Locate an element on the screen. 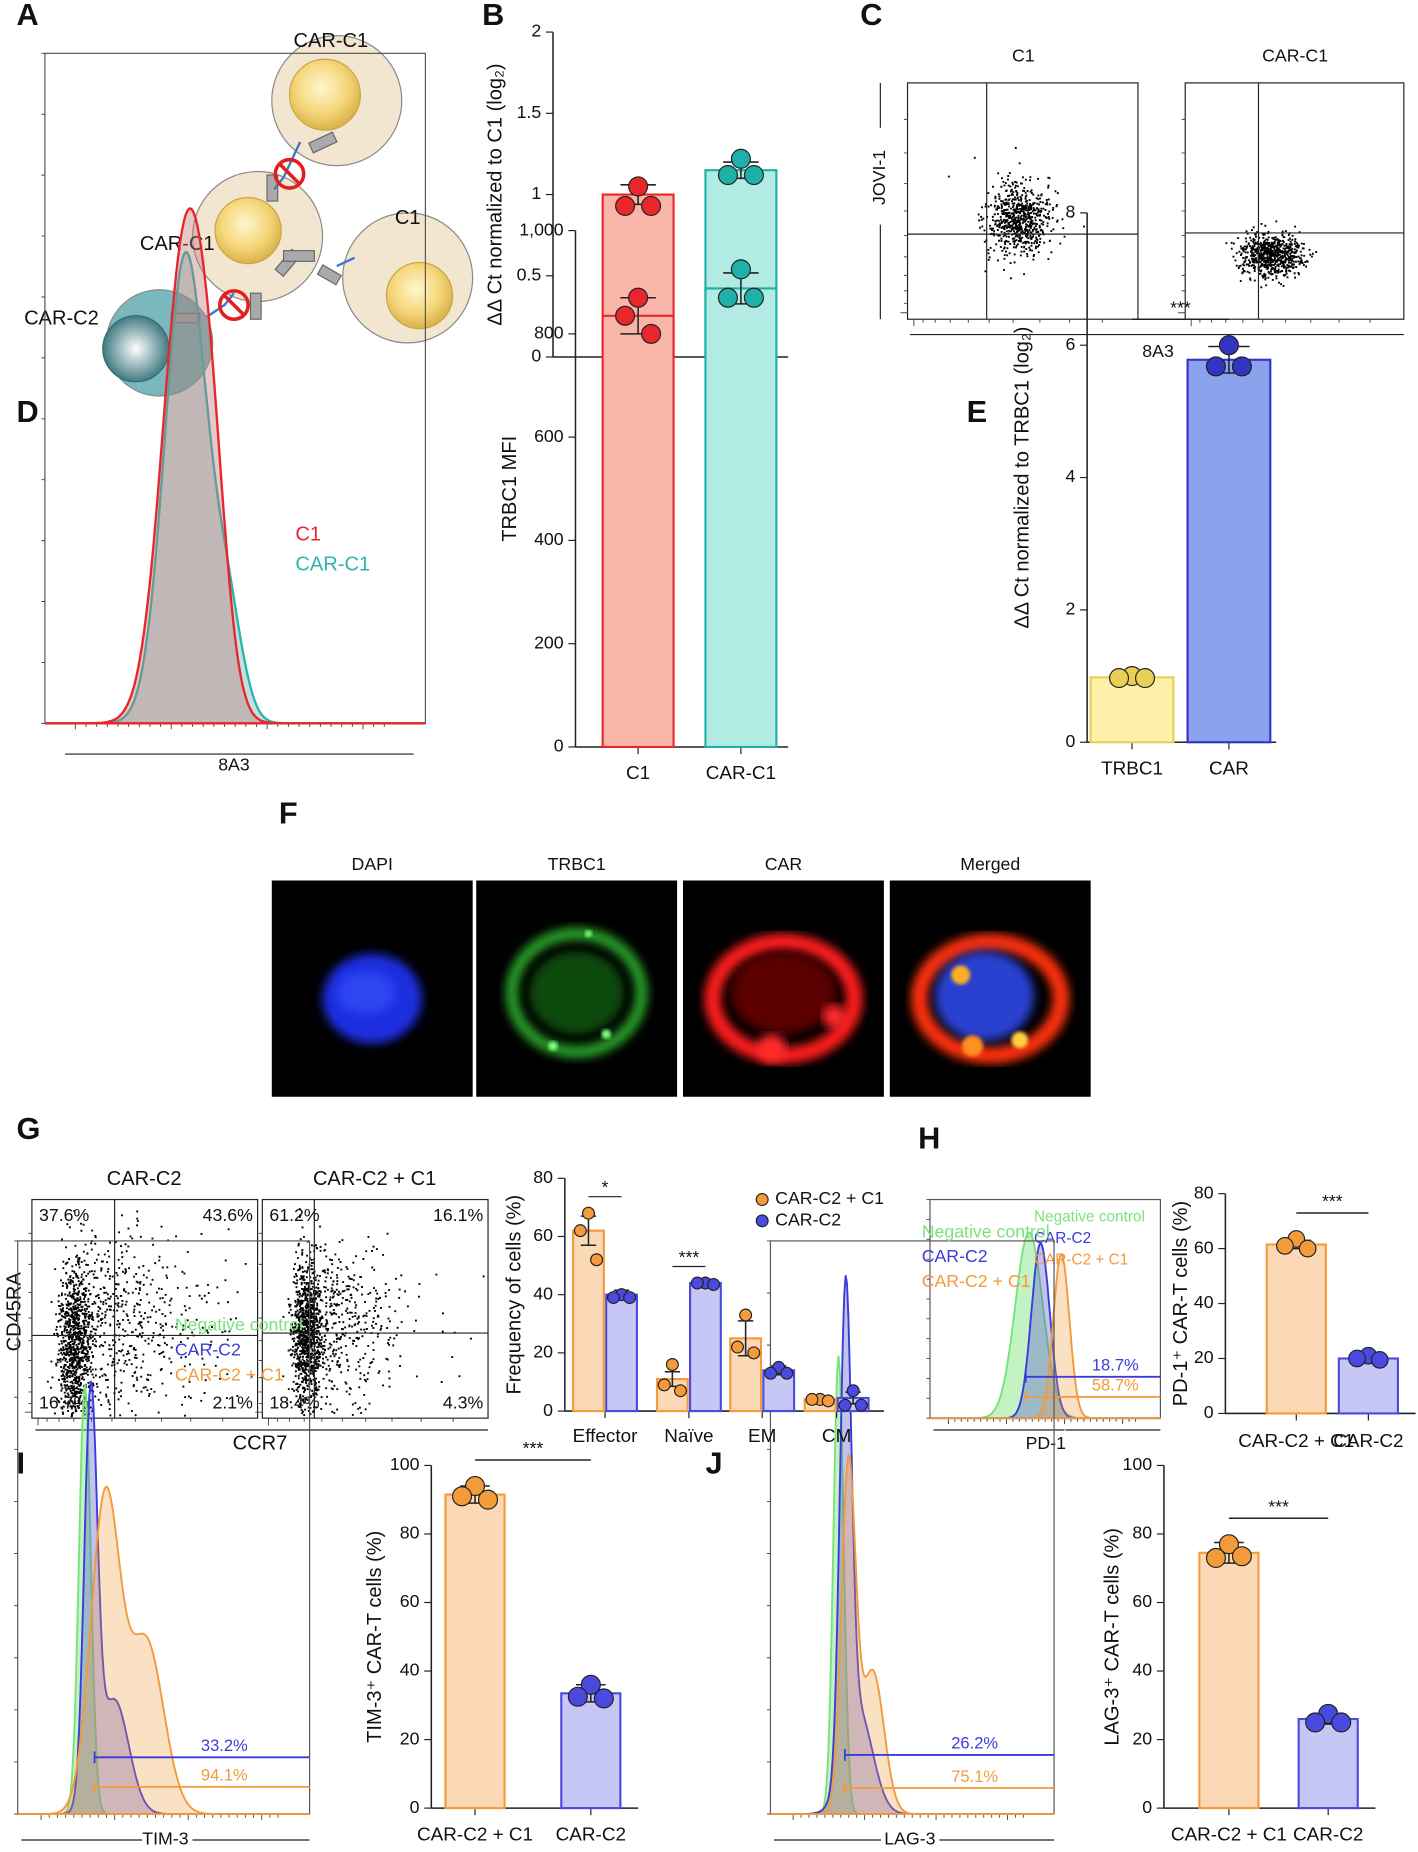 The image size is (1418, 1852). axis-label: LAG-3 is located at coordinates (909, 1839).